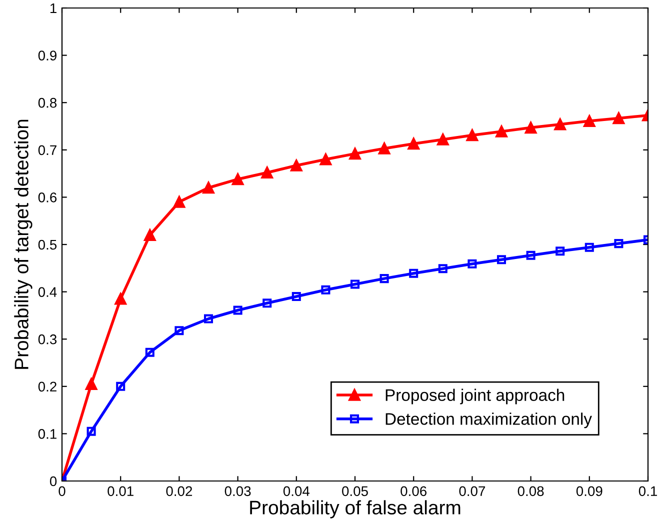 This screenshot has width=663, height=522. Describe the element at coordinates (53, 8) in the screenshot. I see `y-tick-label: 1` at that location.